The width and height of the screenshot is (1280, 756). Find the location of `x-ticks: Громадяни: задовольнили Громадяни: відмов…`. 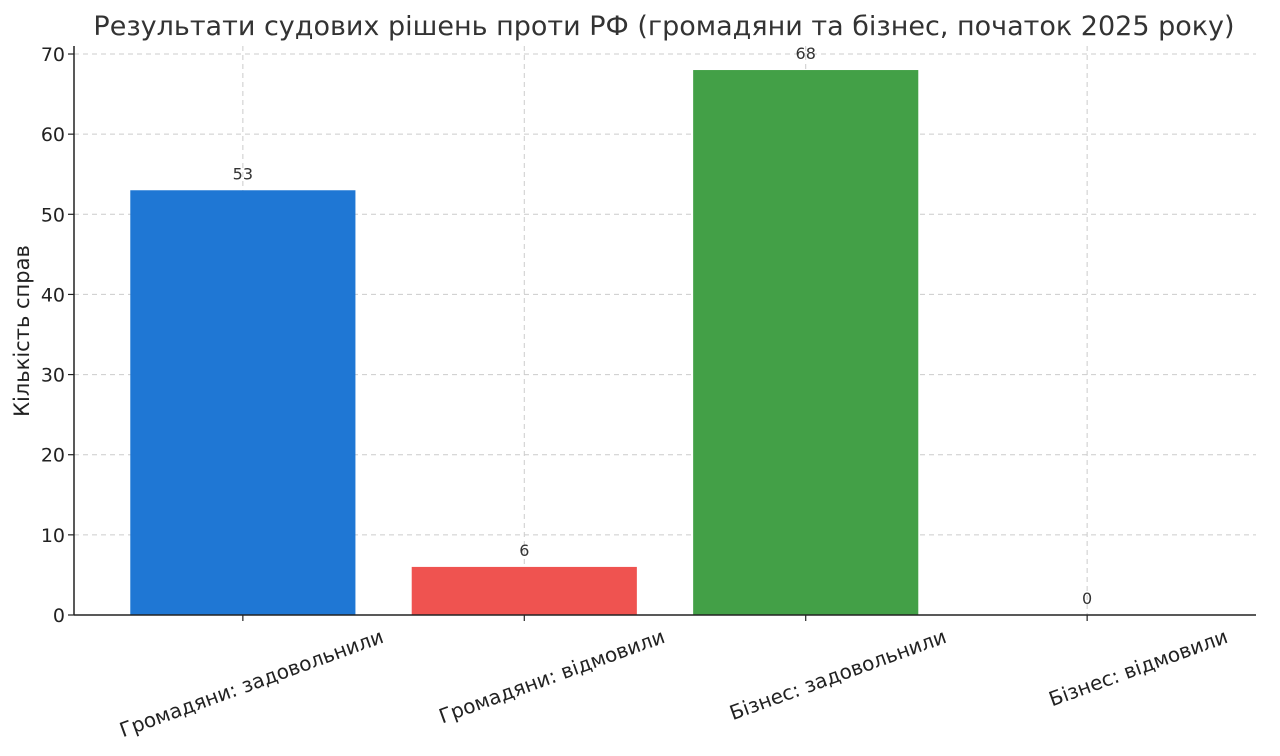

x-ticks: Громадяни: задовольнили Громадяни: відмов… is located at coordinates (673, 678).